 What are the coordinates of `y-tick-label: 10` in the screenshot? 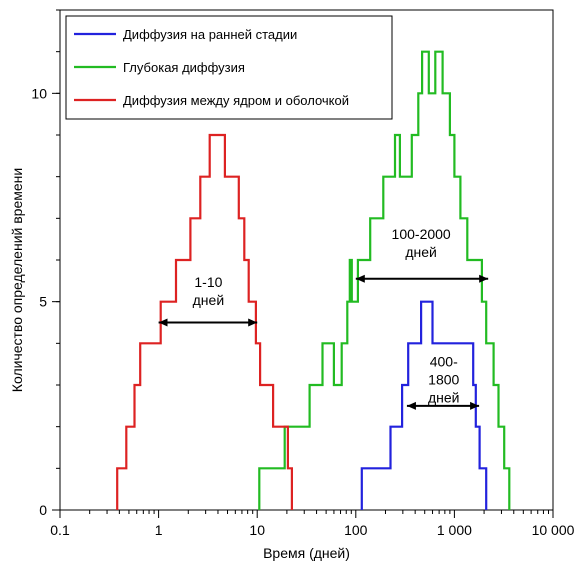 It's located at (39, 93).